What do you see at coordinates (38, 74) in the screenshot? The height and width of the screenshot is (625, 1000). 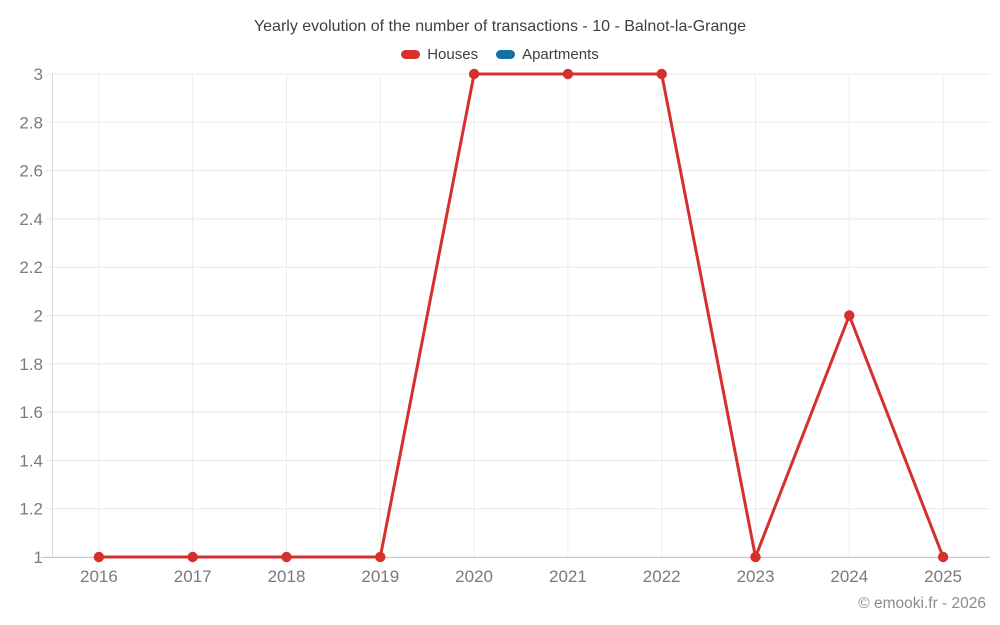 I see `y-tick-label: 3` at bounding box center [38, 74].